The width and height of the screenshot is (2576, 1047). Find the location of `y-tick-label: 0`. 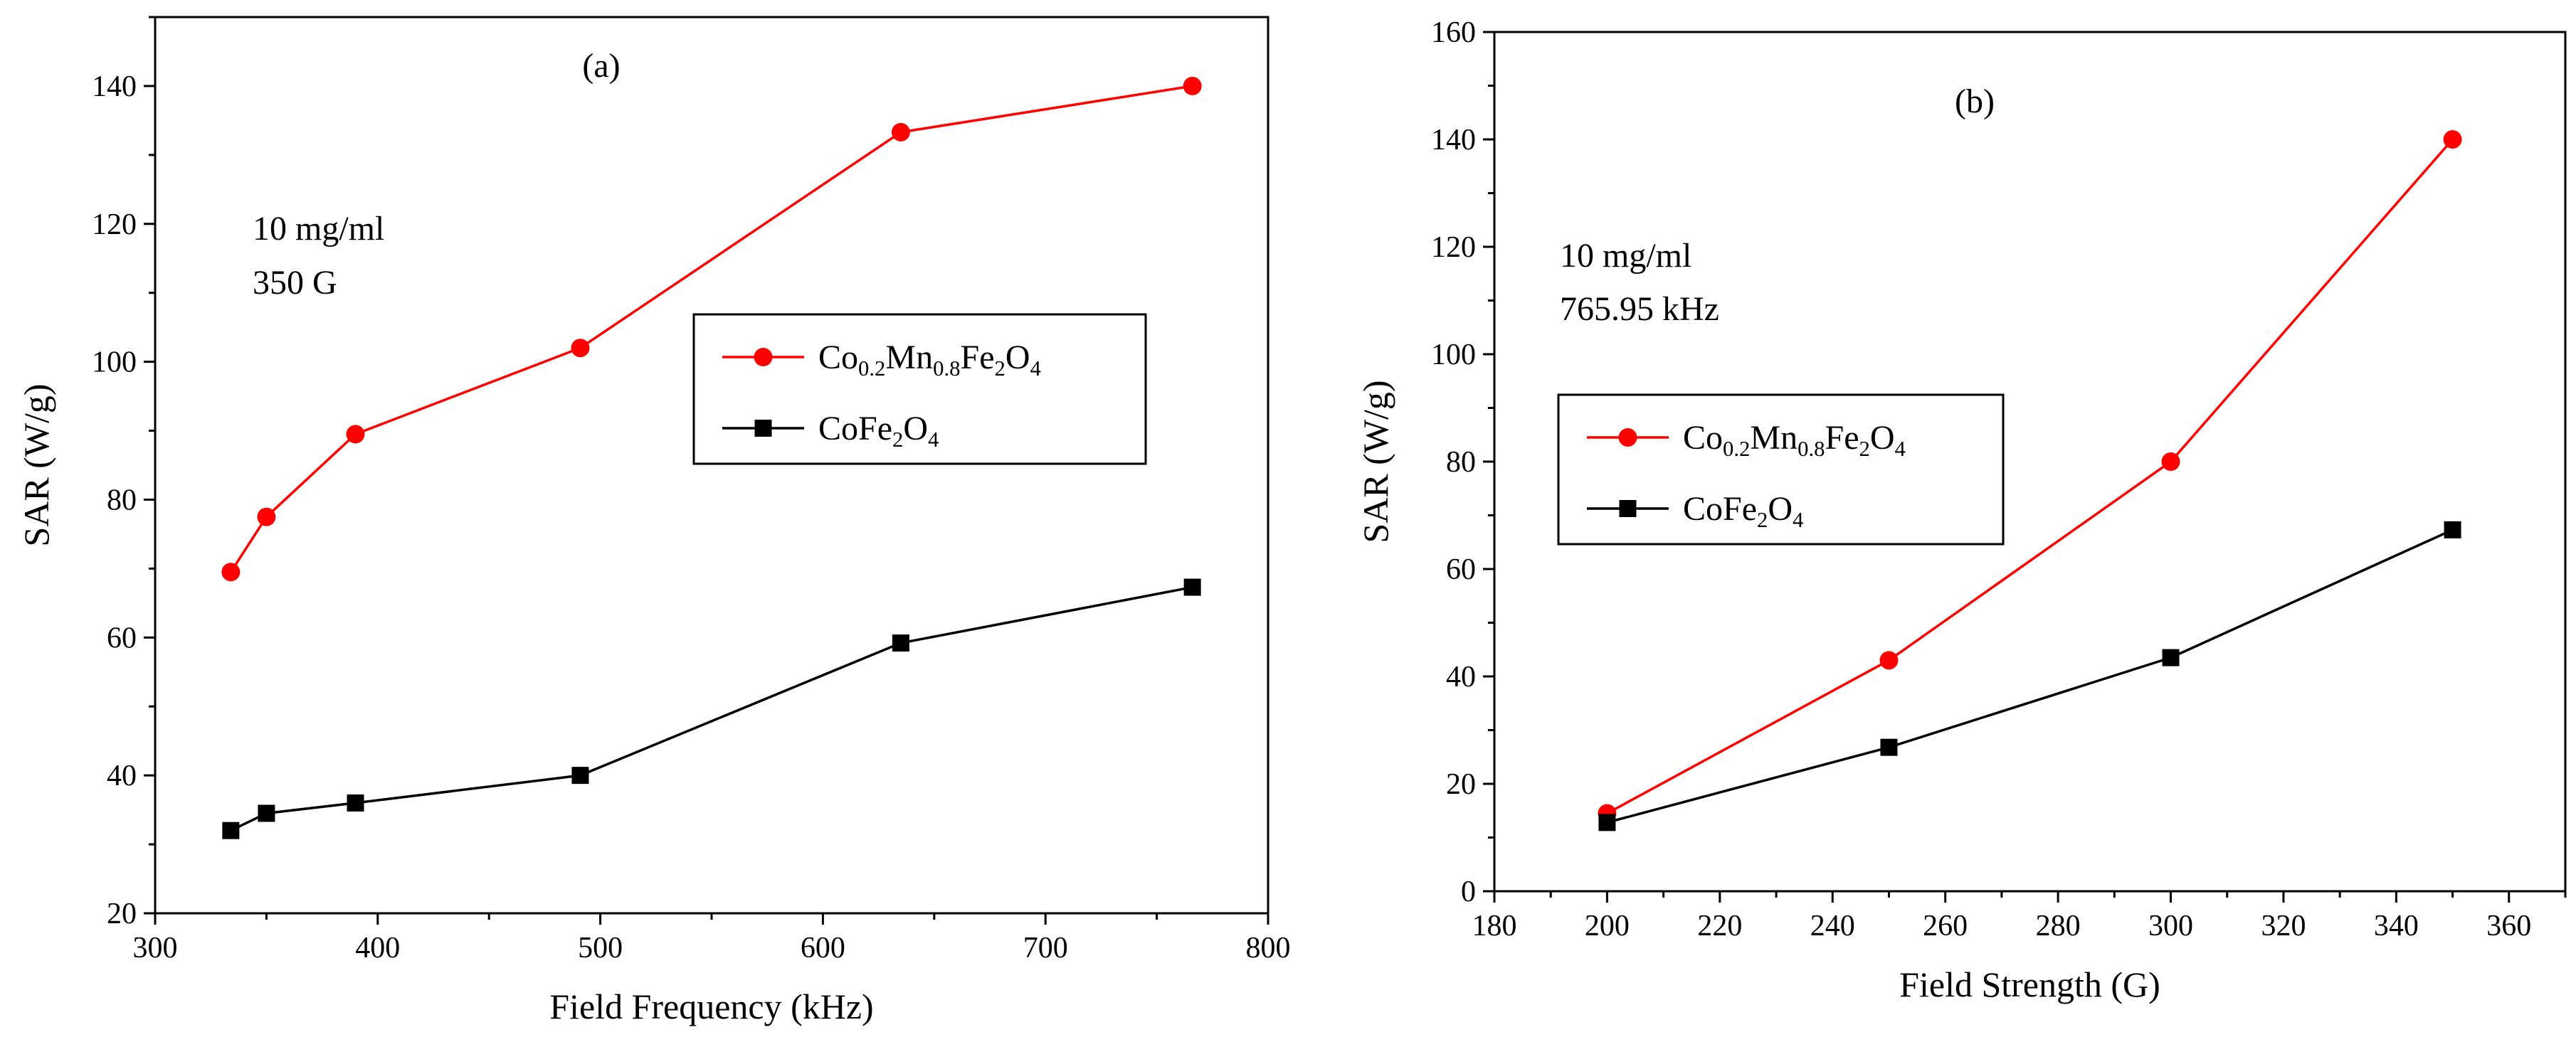

y-tick-label: 0 is located at coordinates (1468, 892).